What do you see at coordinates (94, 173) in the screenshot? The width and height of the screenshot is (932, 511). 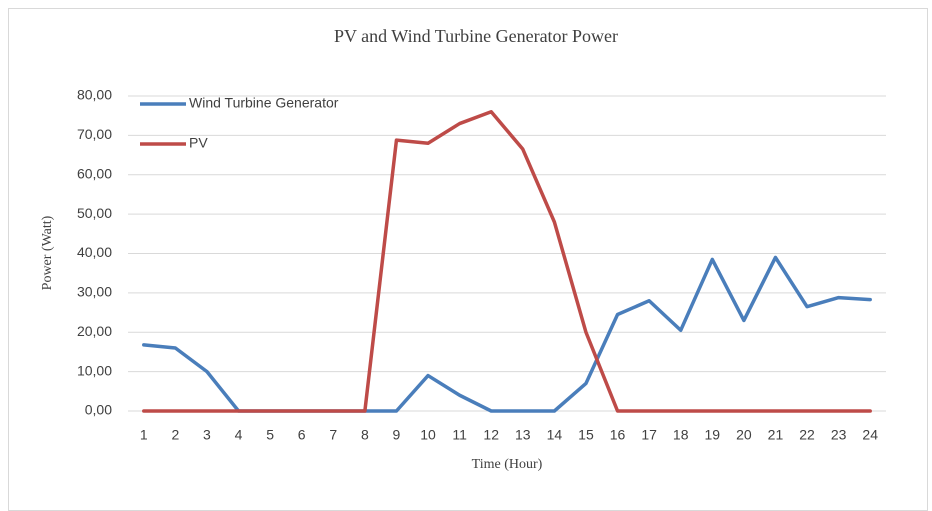 I see `y-tick-label: 60,00` at bounding box center [94, 173].